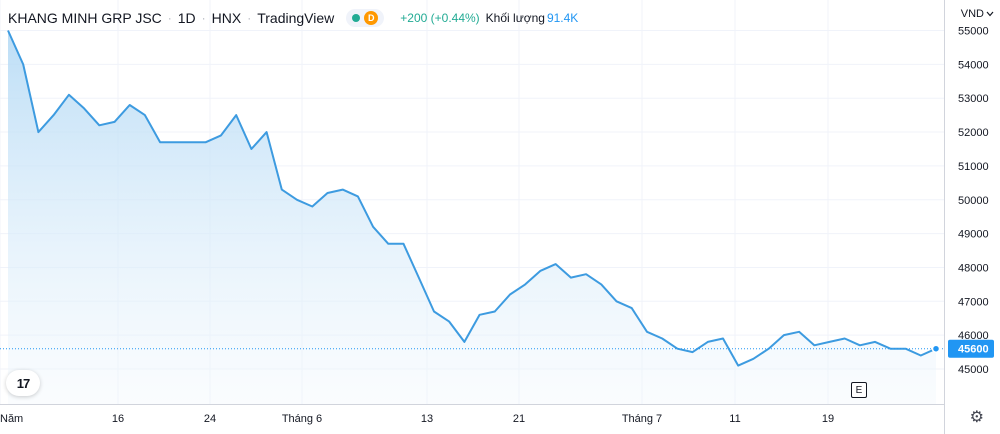 This screenshot has height=434, width=1000. I want to click on y-tick-label: 45000, so click(973, 370).